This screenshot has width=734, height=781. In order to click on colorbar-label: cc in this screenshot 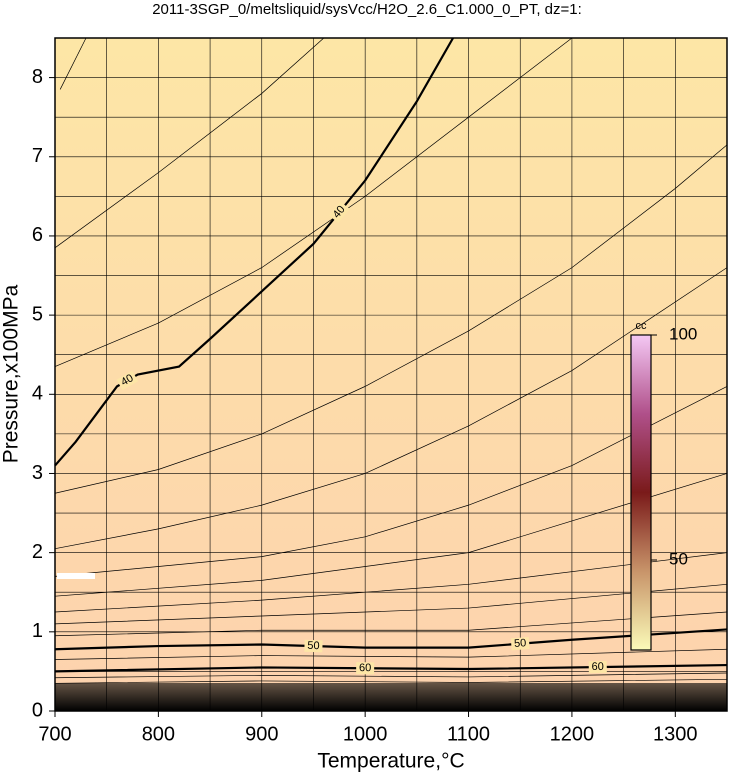, I will do `click(642, 326)`.